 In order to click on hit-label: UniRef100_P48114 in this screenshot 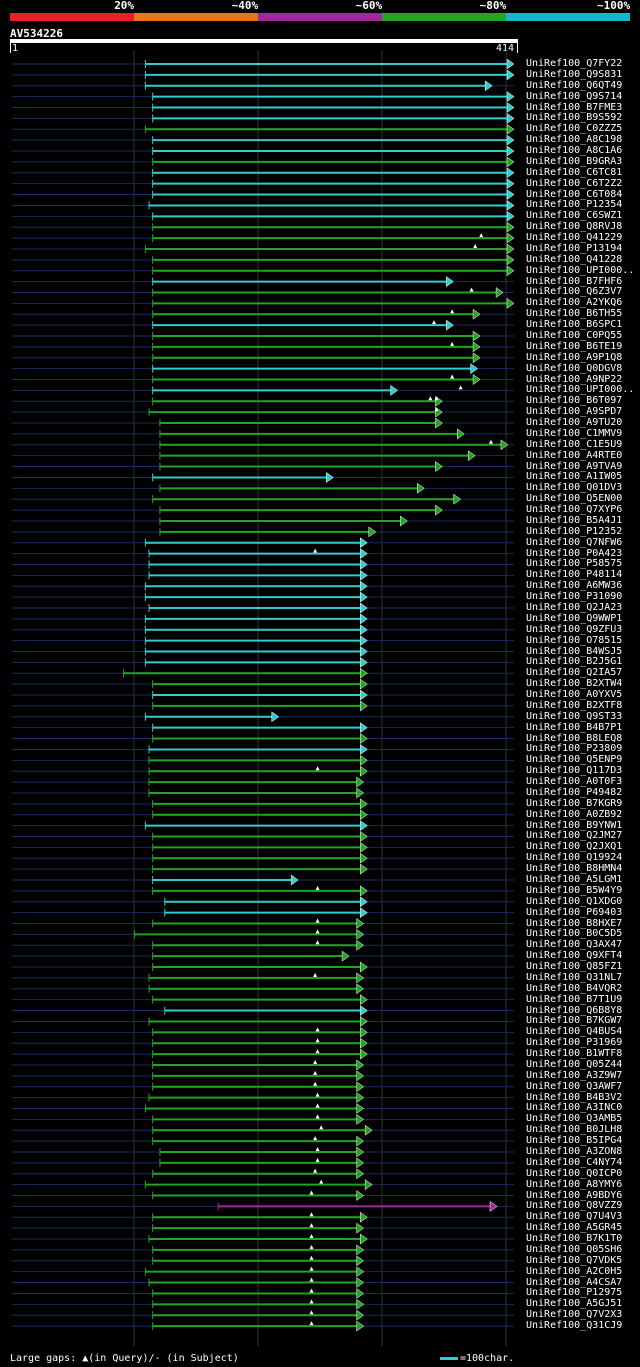, I will do `click(574, 575)`.